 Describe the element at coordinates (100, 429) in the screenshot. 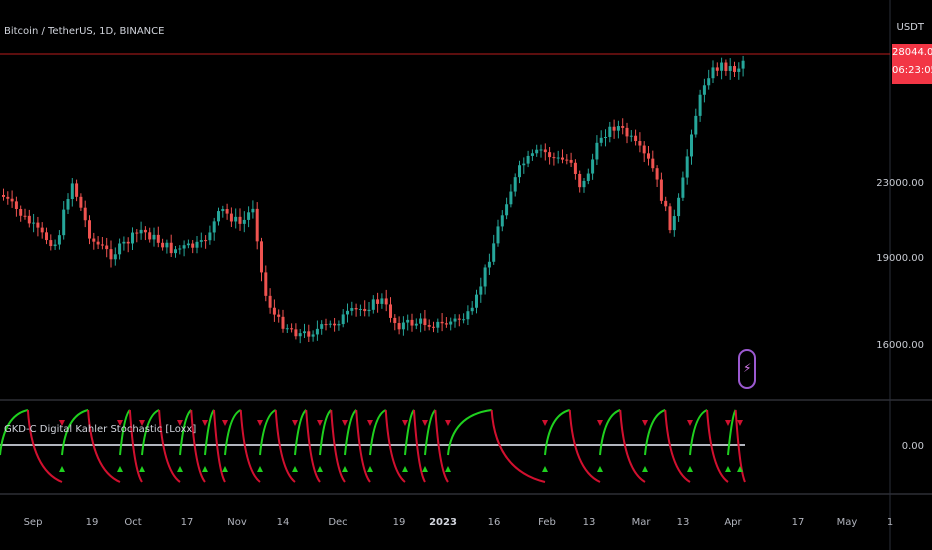

I see `indicator-title: GKD-C Digital Kahler Stochastic [Loxx]` at that location.